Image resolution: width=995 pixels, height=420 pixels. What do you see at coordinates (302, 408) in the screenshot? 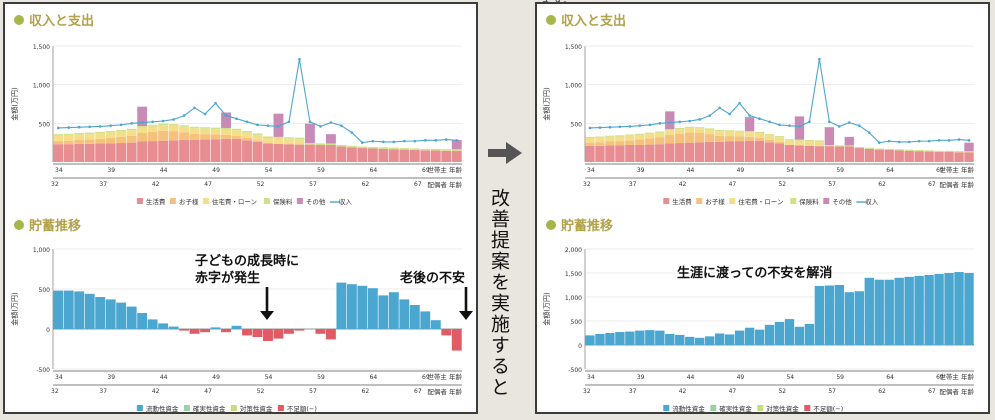
I see `legend-label: 不足額(−)` at bounding box center [302, 408].